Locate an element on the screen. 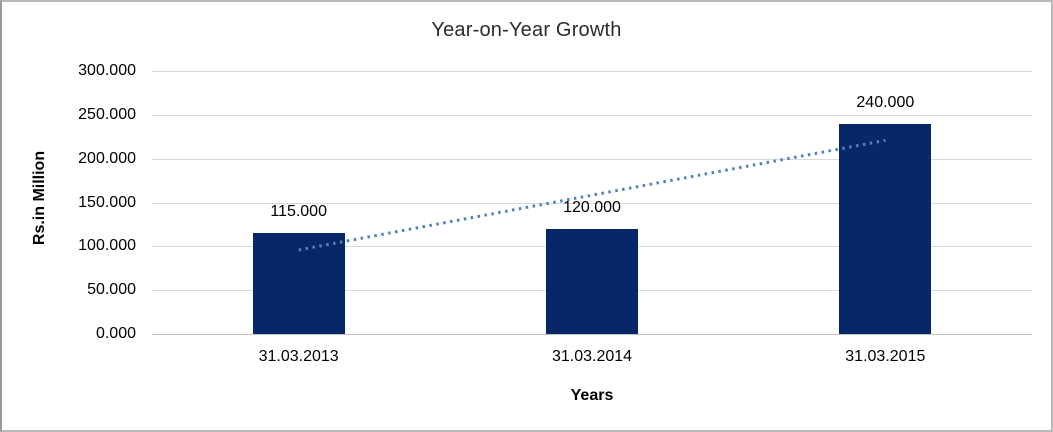 This screenshot has height=432, width=1053. y-tick-label: 300.000 is located at coordinates (107, 70).